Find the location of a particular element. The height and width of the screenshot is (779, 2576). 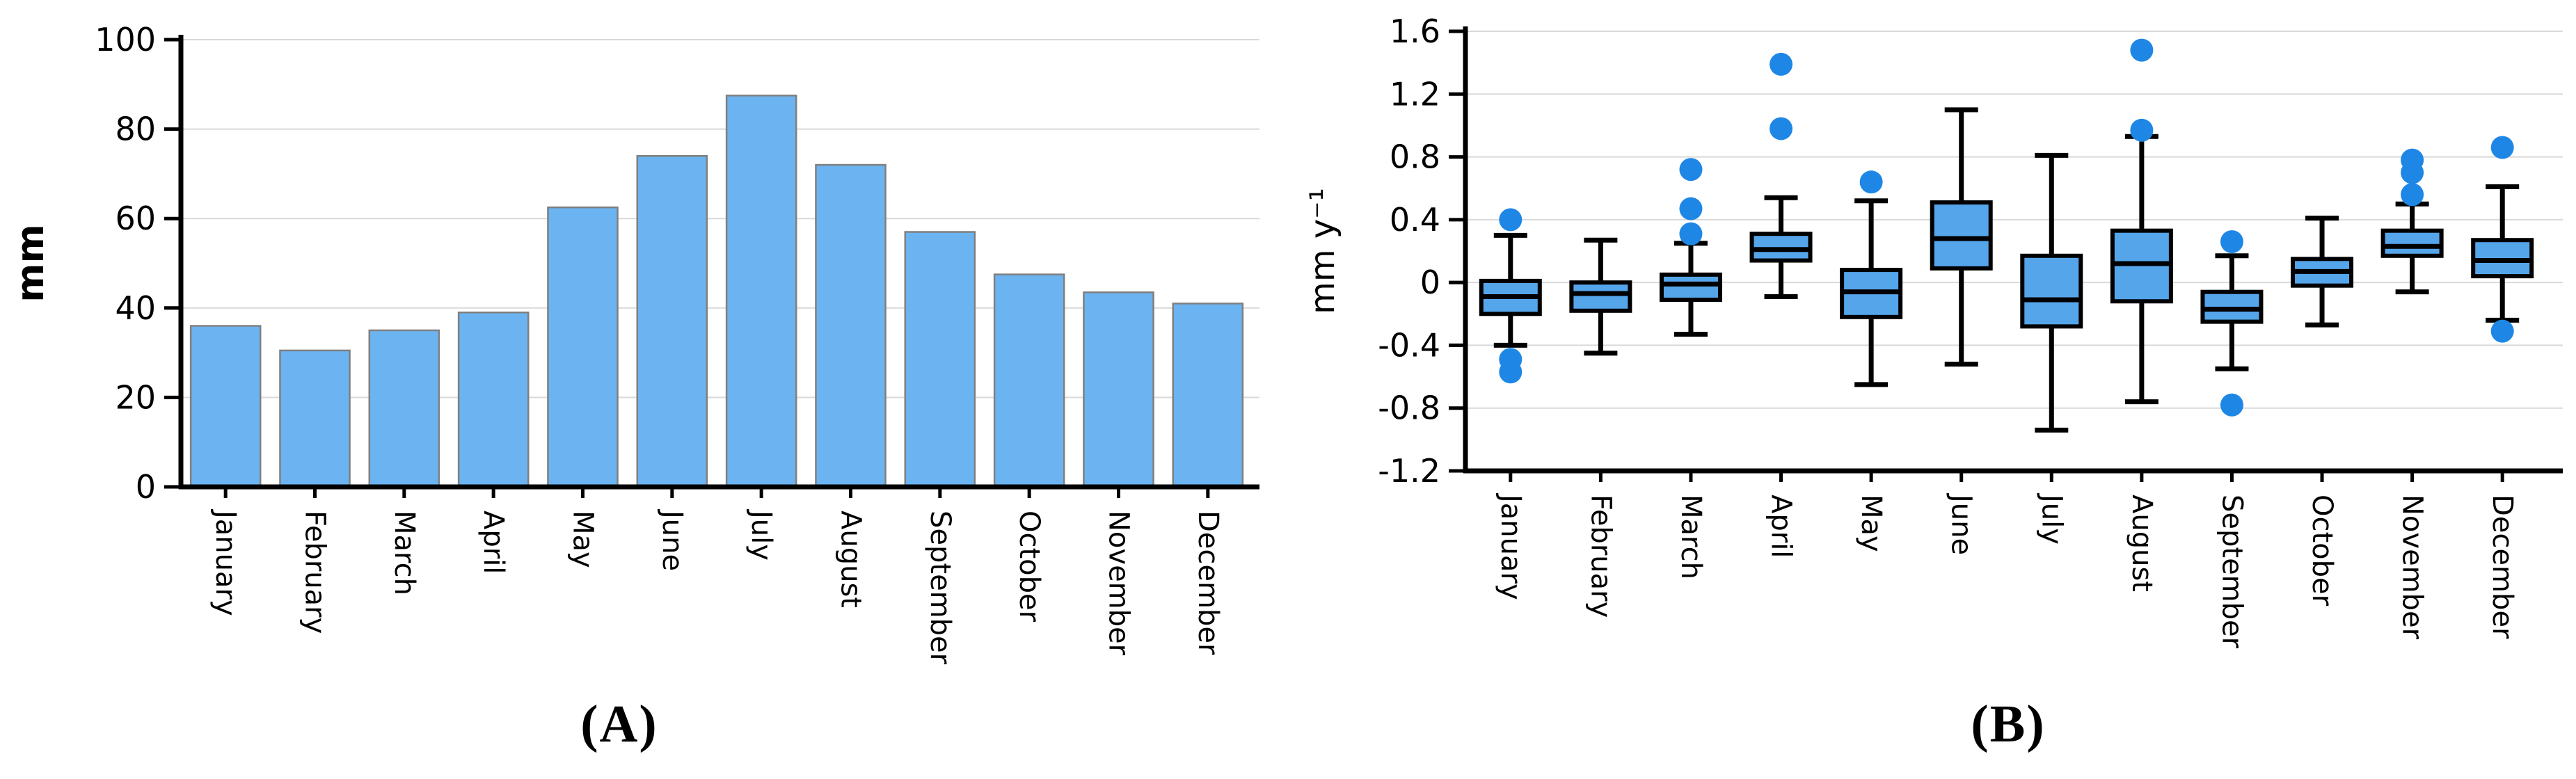

y-axis-title: mm y⁻¹ is located at coordinates (1322, 251).